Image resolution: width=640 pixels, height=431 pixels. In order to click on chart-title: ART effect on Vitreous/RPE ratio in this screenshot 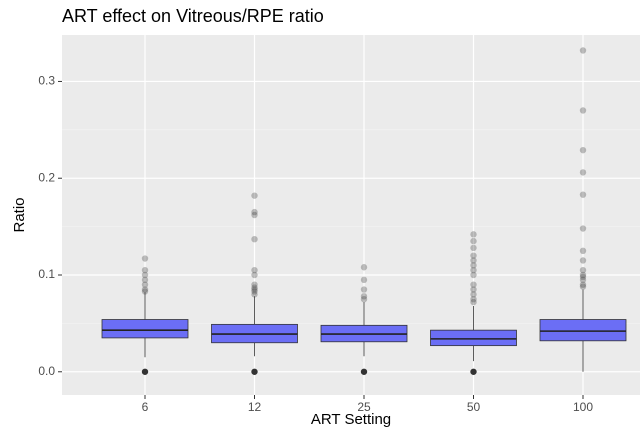, I will do `click(193, 16)`.